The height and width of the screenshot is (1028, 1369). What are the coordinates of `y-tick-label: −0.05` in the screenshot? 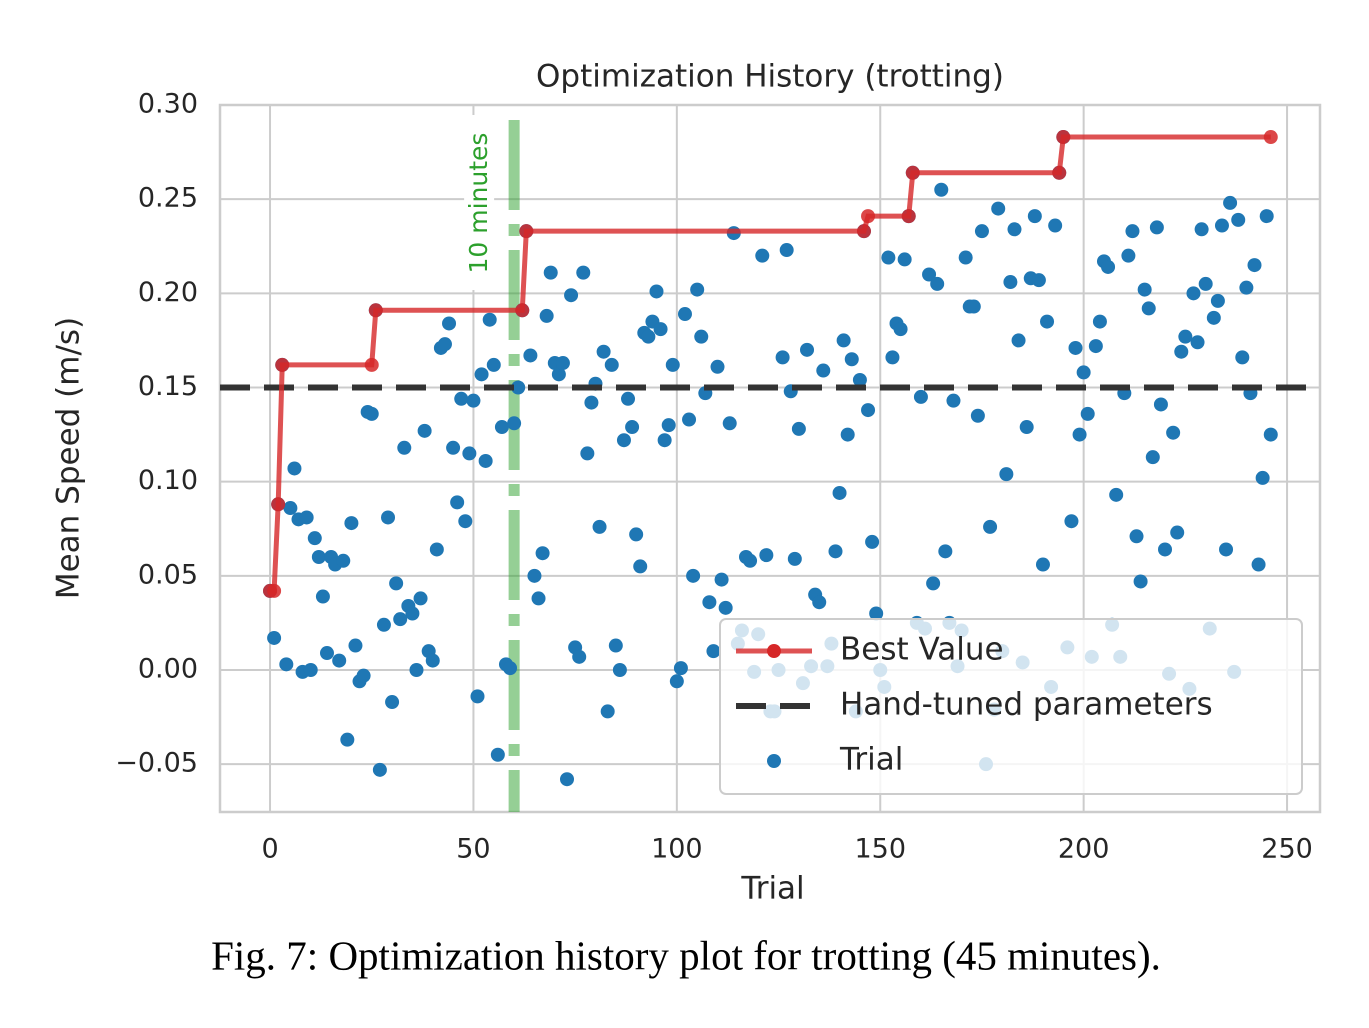 It's located at (156, 763).